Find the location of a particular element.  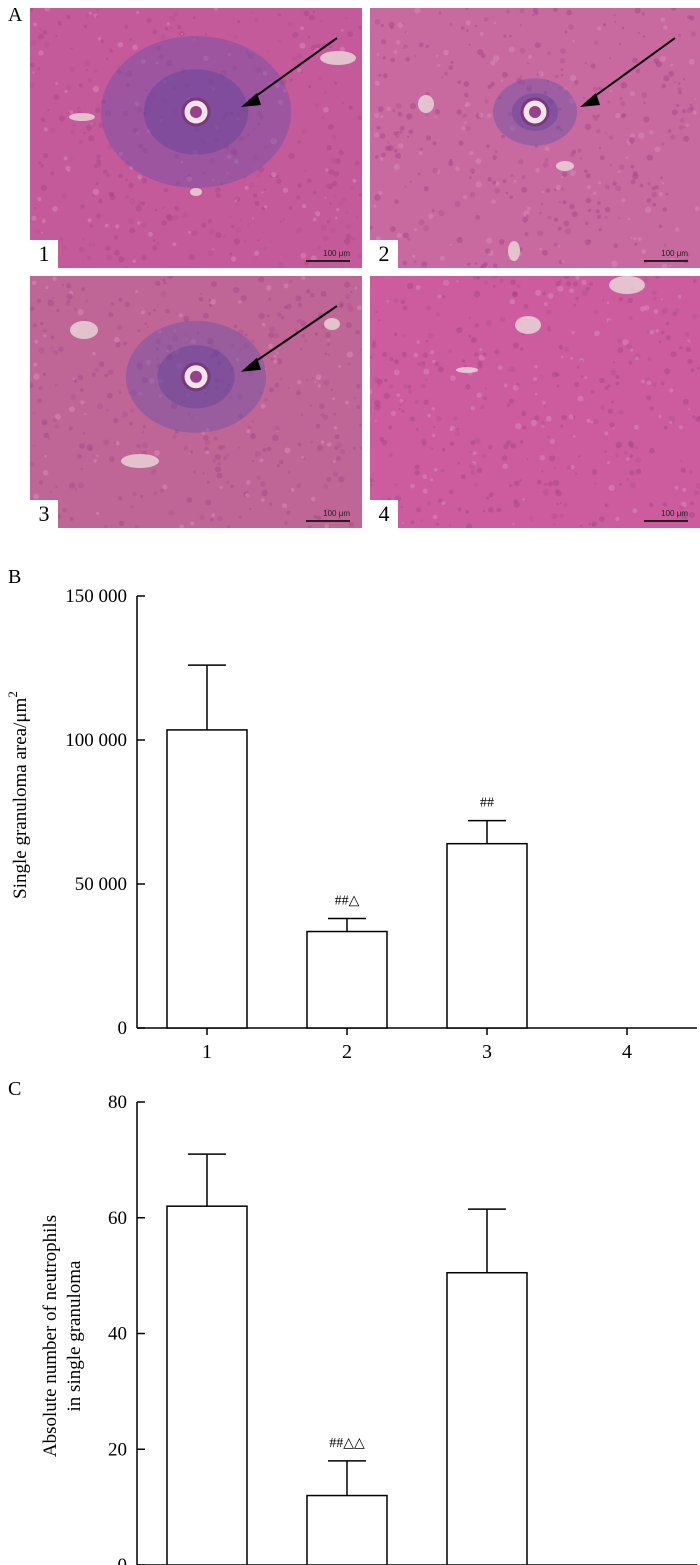

x-tick-label: 1 is located at coordinates (207, 1050).